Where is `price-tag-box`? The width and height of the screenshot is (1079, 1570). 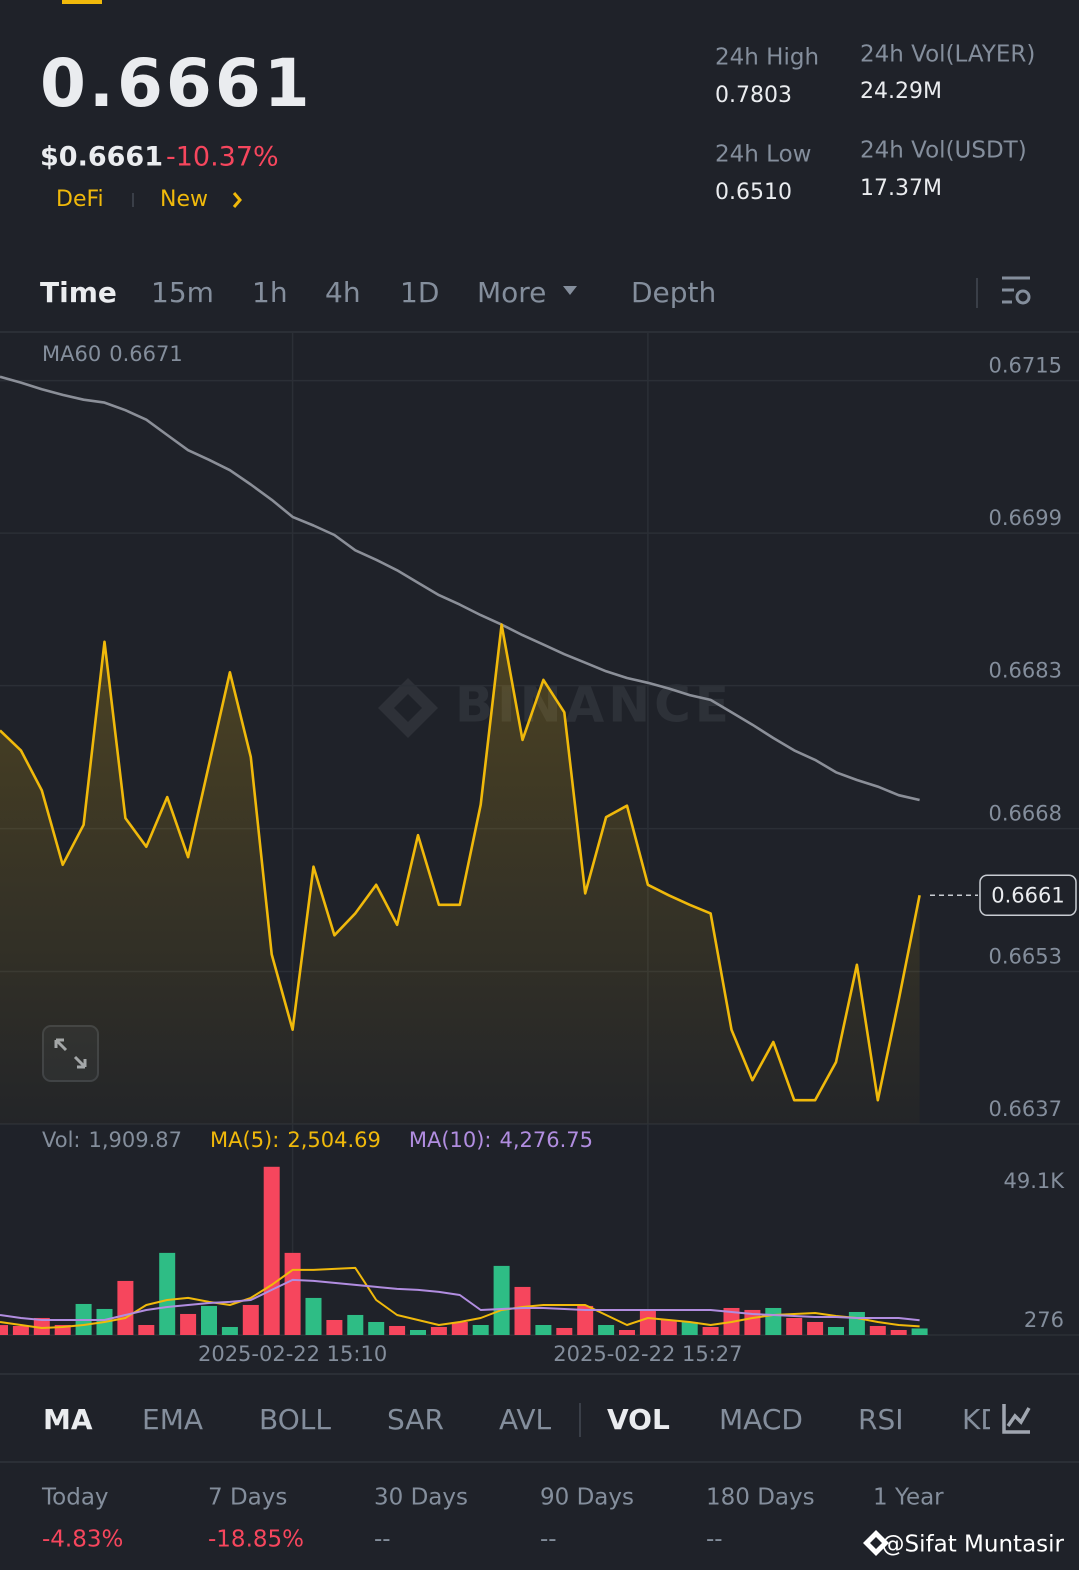 price-tag-box is located at coordinates (1028, 895).